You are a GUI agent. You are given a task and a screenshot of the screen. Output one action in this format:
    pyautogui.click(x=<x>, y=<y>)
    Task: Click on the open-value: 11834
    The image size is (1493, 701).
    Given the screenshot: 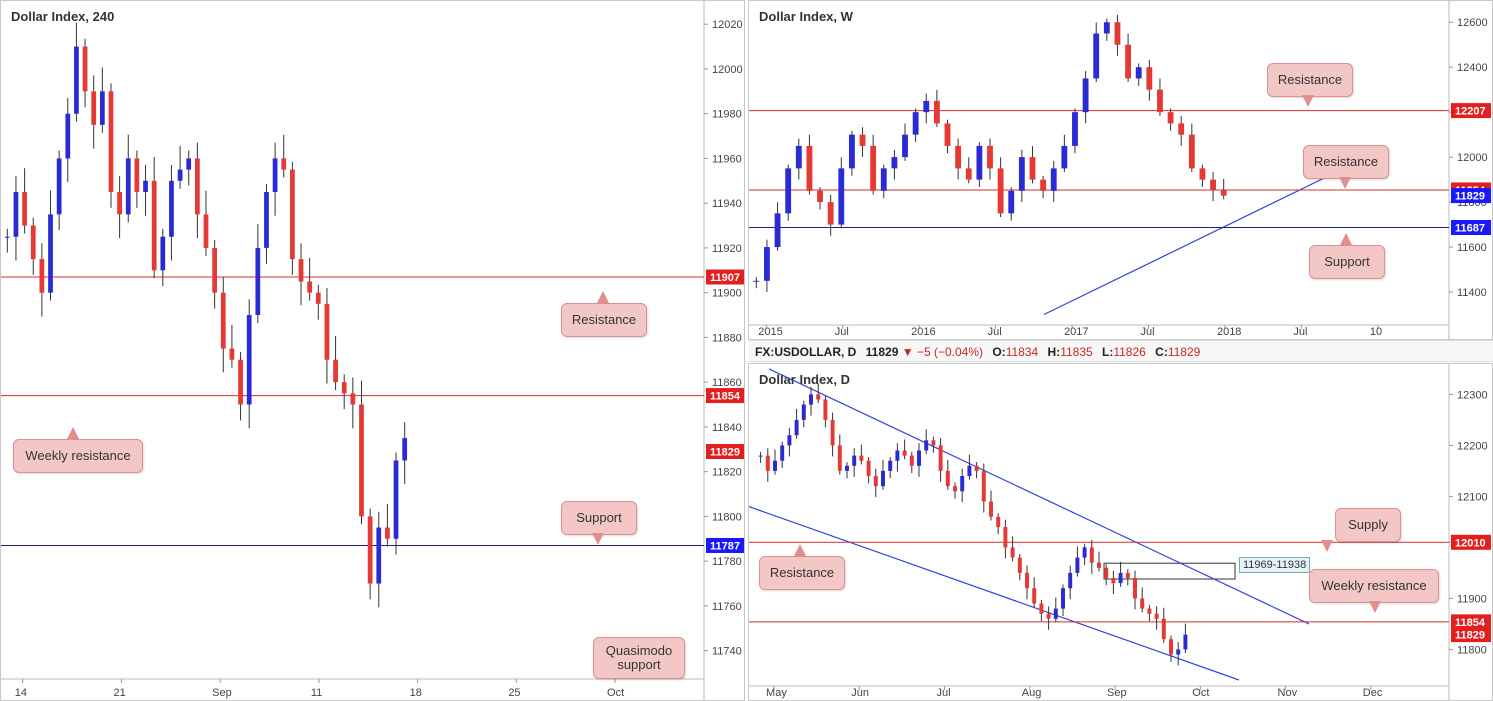 What is the action you would take?
    pyautogui.click(x=1022, y=352)
    